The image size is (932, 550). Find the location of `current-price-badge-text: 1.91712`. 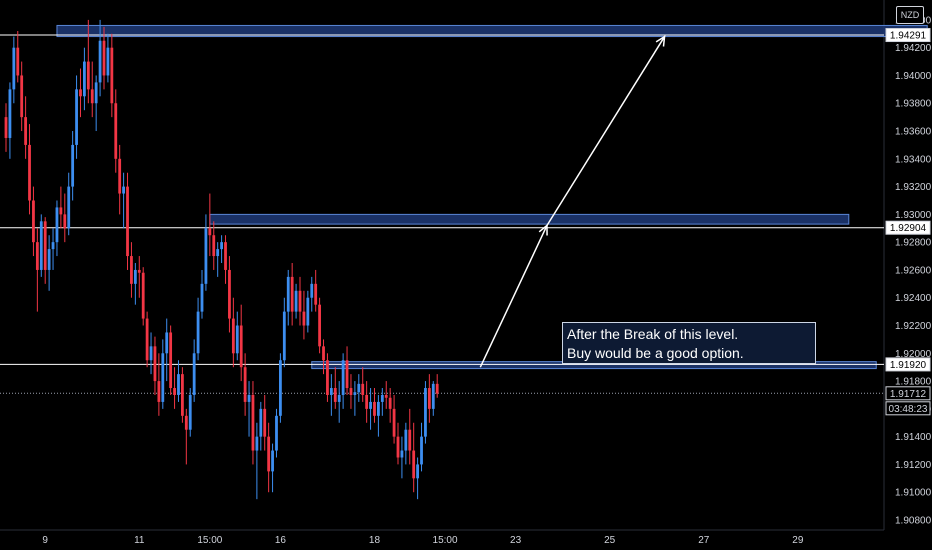

current-price-badge-text: 1.91712 is located at coordinates (908, 394).